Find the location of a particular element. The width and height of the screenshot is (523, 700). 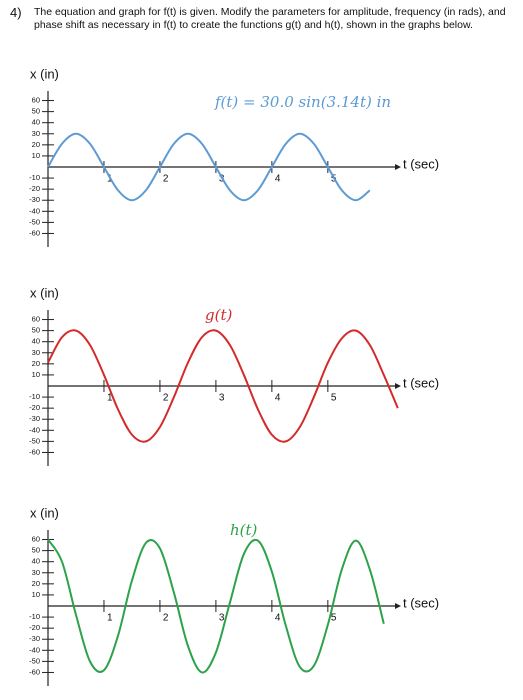

question-number: 4) is located at coordinates (16, 12).